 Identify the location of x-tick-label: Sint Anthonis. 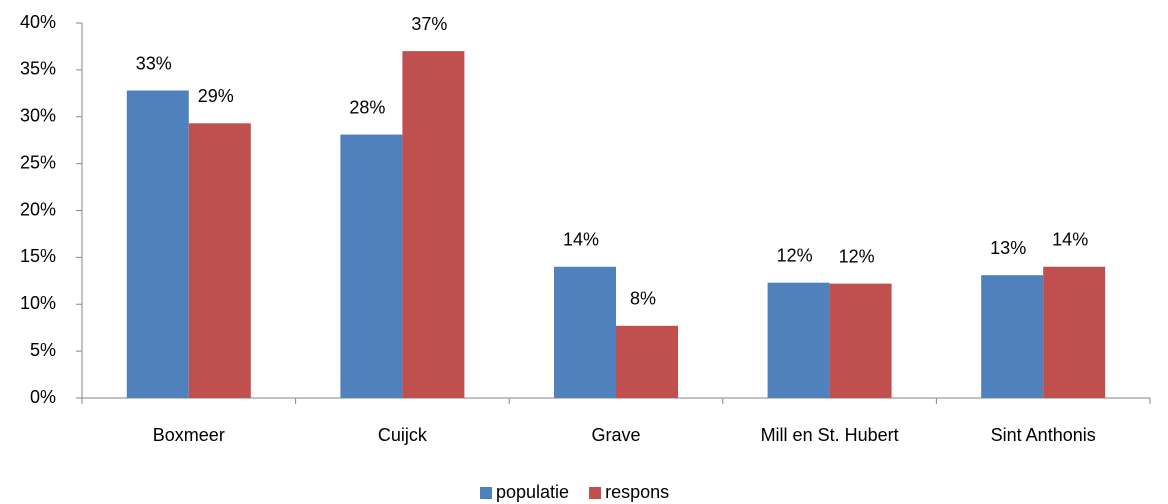
(1043, 435).